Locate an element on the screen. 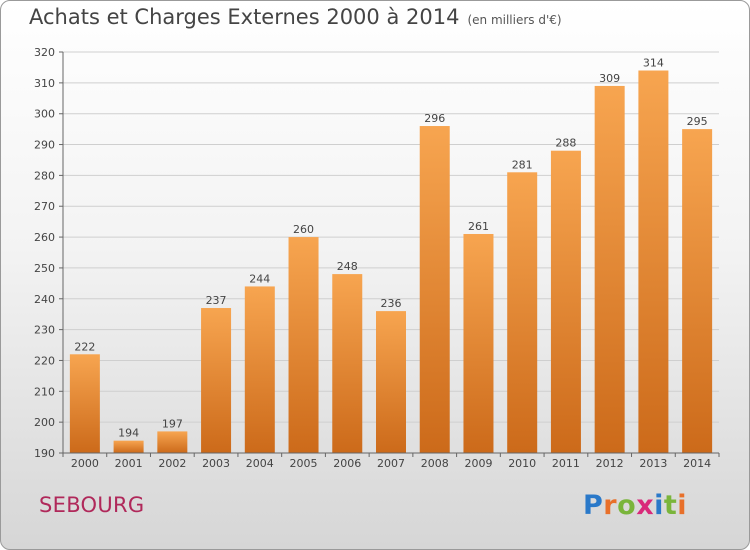 This screenshot has height=550, width=750. y-tick-label: 240 is located at coordinates (44, 299).